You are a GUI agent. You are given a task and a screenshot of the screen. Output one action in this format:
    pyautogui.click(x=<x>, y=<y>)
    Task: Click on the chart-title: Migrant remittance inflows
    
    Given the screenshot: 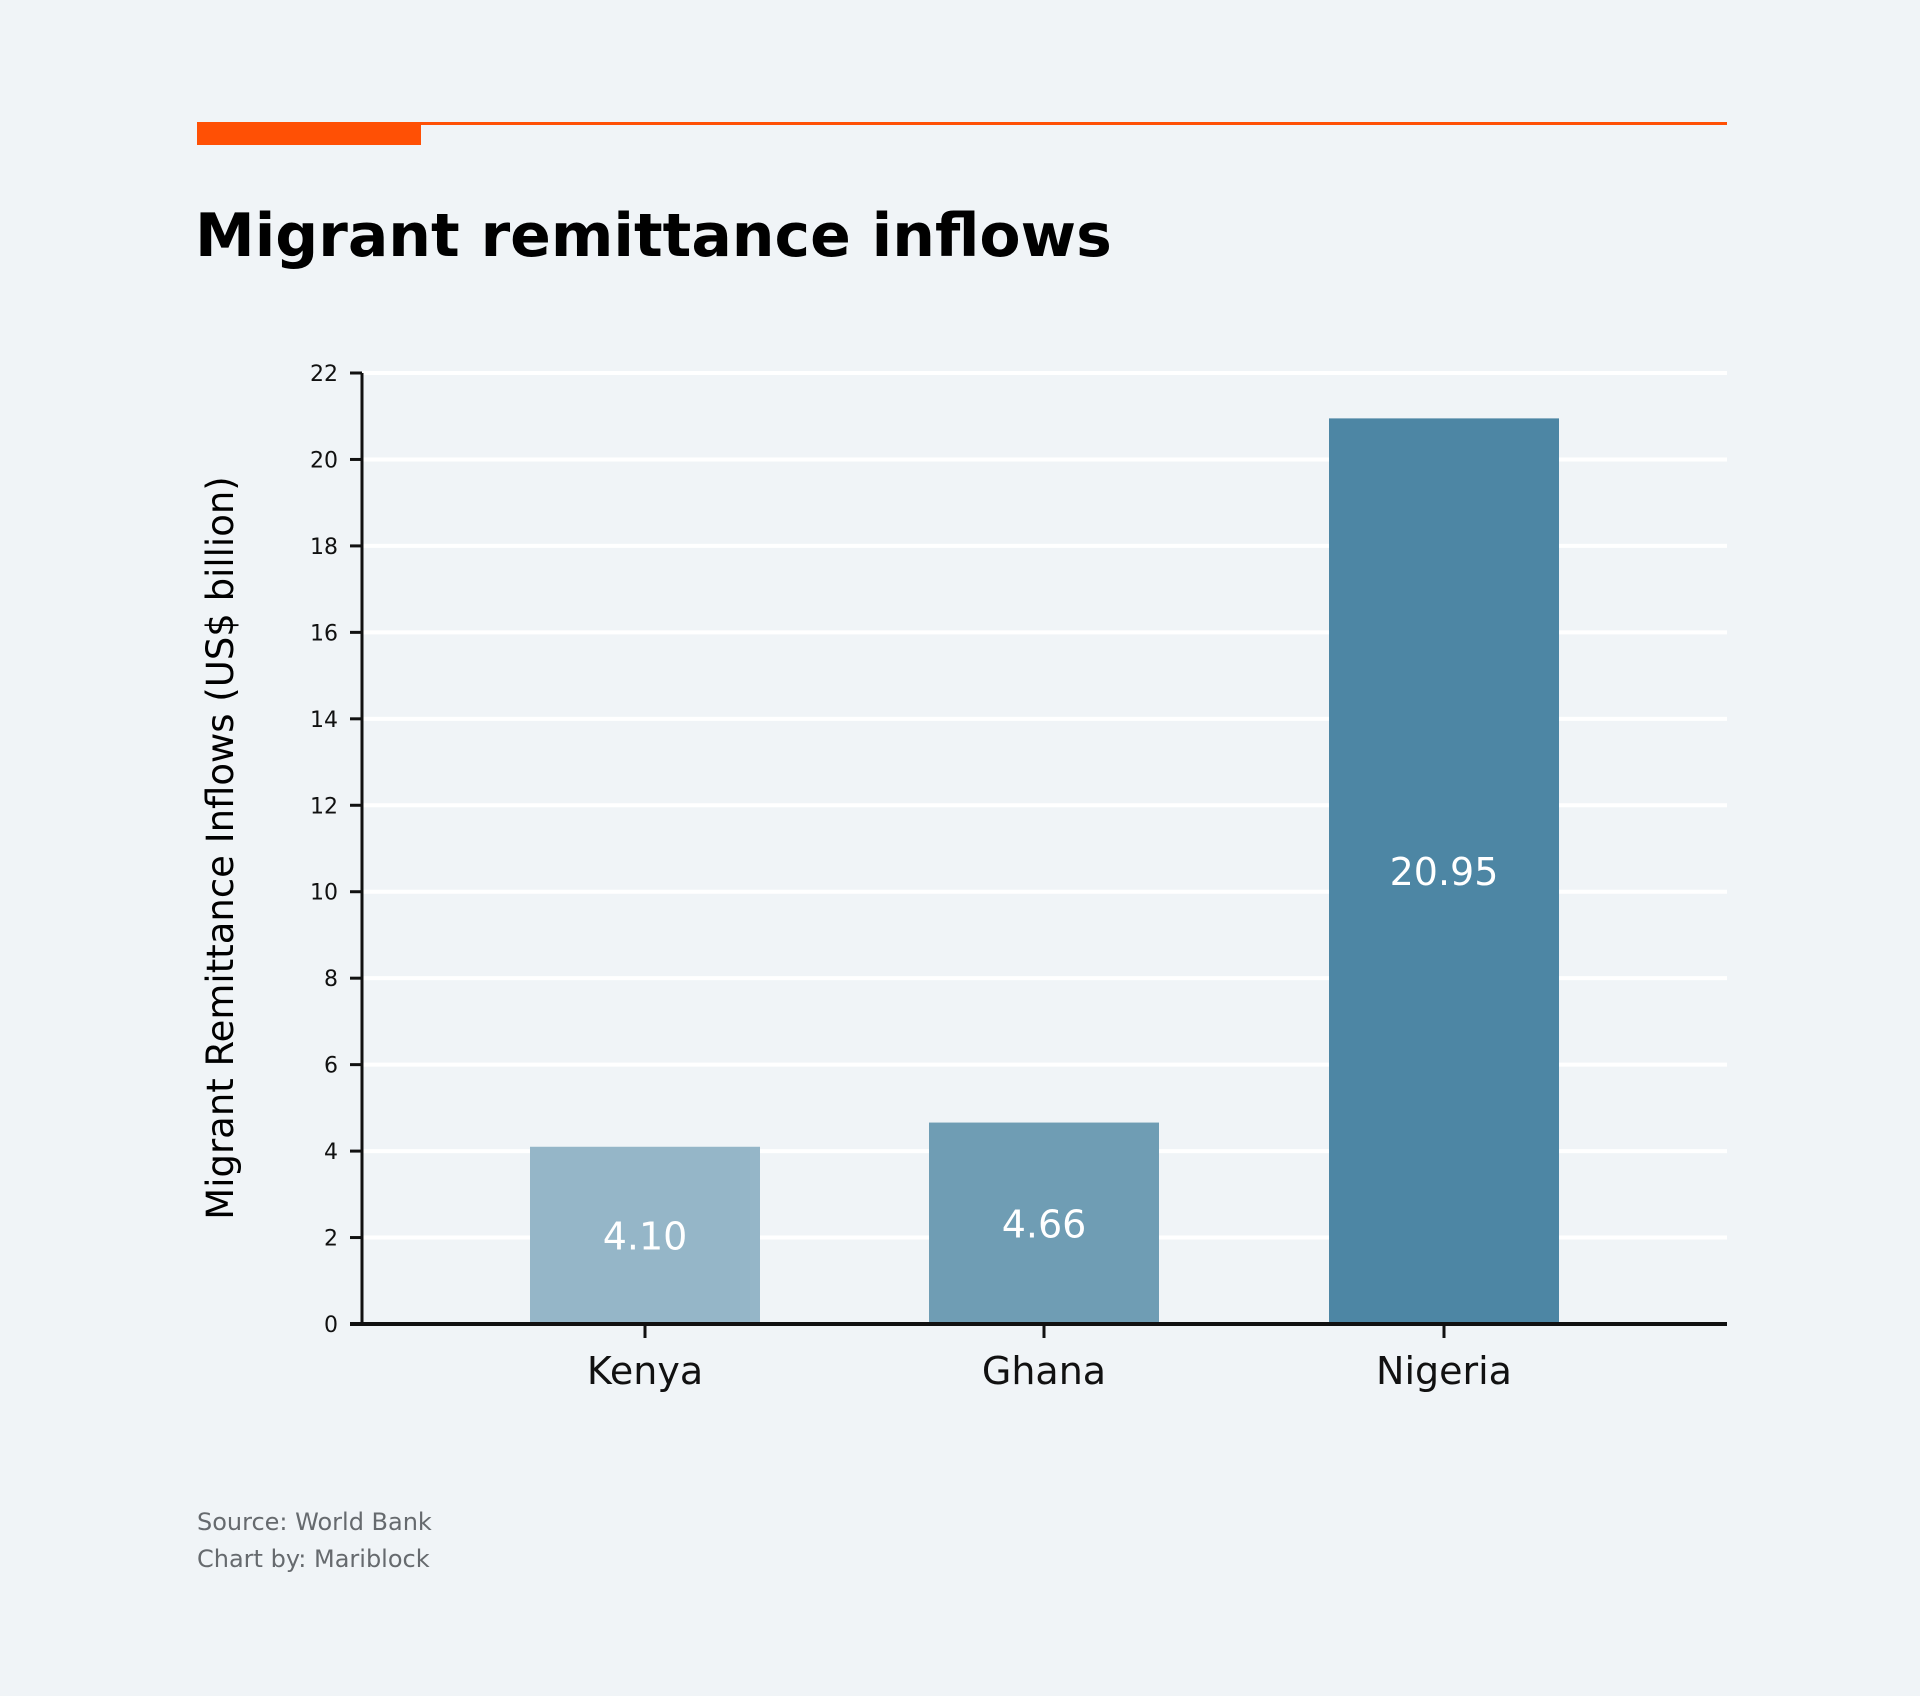 What is the action you would take?
    pyautogui.click(x=653, y=236)
    